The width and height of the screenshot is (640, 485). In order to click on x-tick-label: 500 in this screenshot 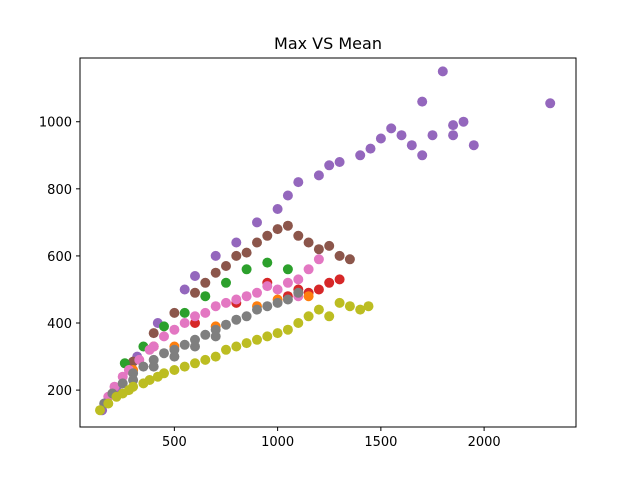, I will do `click(174, 442)`.